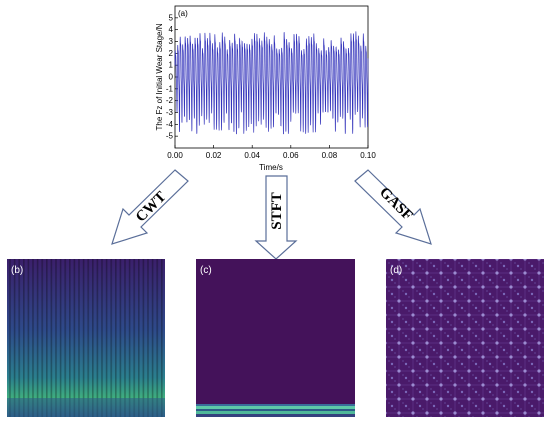 This screenshot has width=550, height=422. What do you see at coordinates (171, 41) in the screenshot?
I see `y-tick-label: 3` at bounding box center [171, 41].